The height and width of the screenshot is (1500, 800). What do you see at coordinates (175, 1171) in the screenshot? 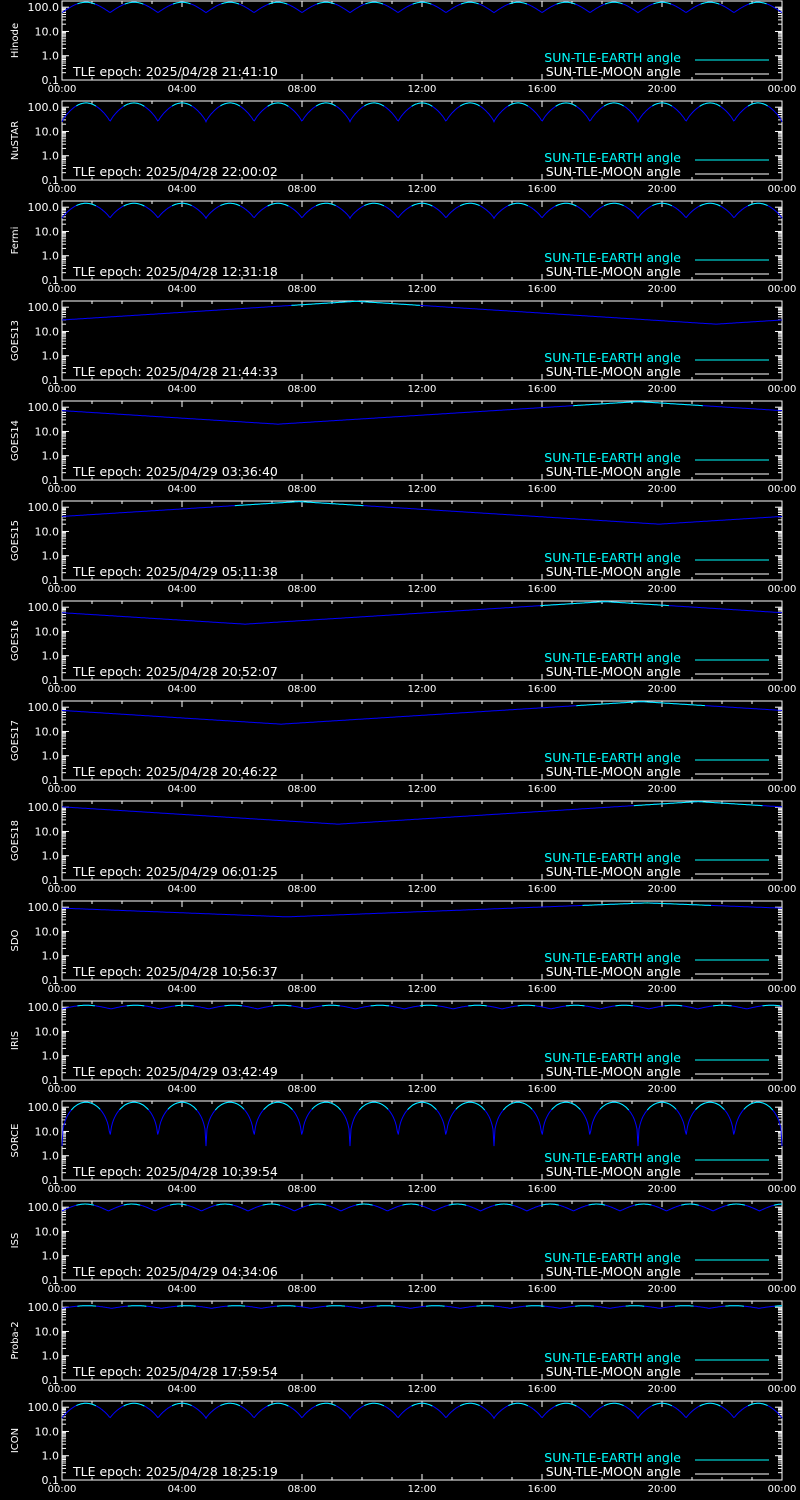
I see `tle-epoch-annotation: TLE epoch: 2025/04/28 10:39:54` at bounding box center [175, 1171].